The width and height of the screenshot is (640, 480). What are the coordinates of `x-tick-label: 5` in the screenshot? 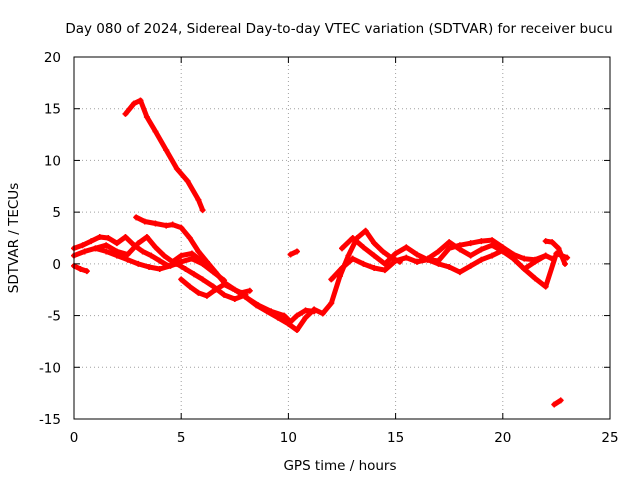 It's located at (181, 438).